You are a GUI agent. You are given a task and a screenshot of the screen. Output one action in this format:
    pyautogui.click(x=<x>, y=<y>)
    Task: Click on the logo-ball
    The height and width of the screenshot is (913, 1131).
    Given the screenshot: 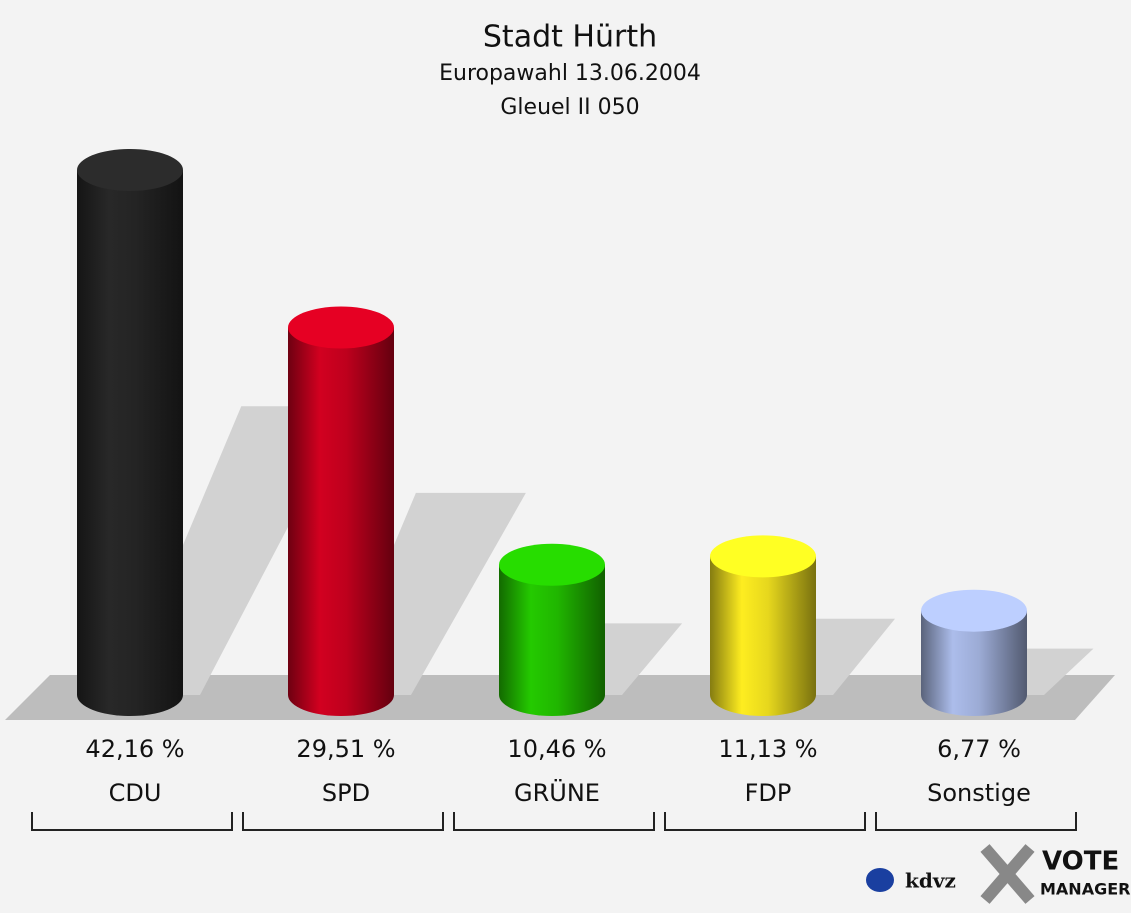 What is the action you would take?
    pyautogui.click(x=880, y=880)
    